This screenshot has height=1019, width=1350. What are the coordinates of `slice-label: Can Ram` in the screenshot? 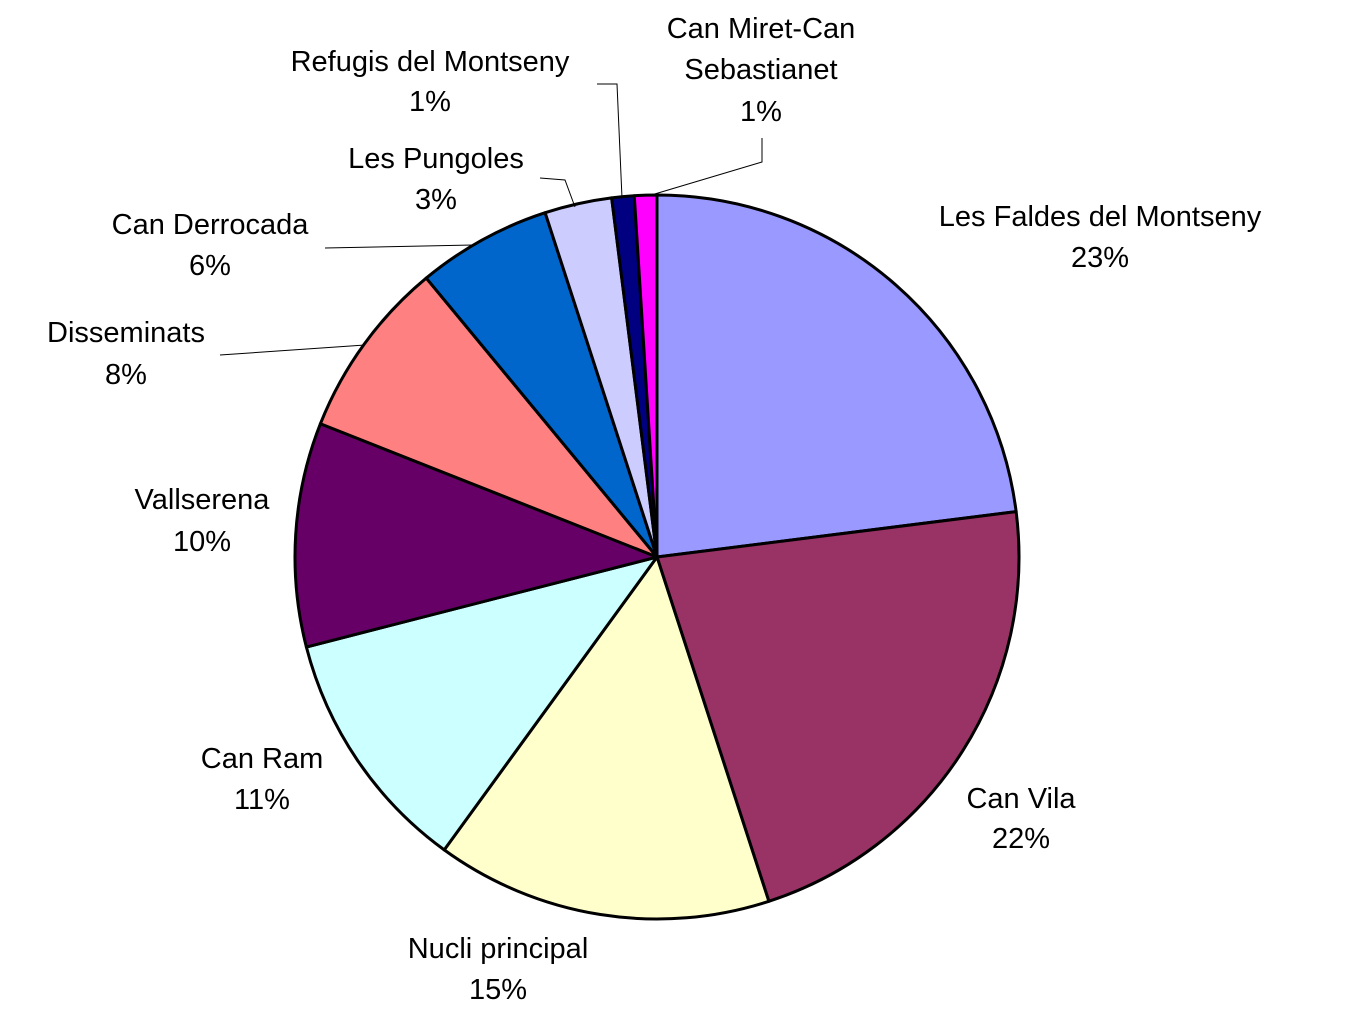 It's located at (262, 759).